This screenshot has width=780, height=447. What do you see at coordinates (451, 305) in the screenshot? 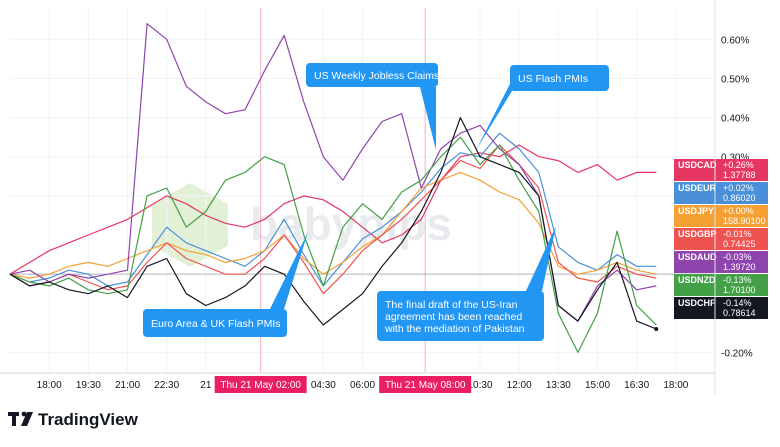
I see `callout-text-3-0: The final draft of the US-Iran` at bounding box center [451, 305].